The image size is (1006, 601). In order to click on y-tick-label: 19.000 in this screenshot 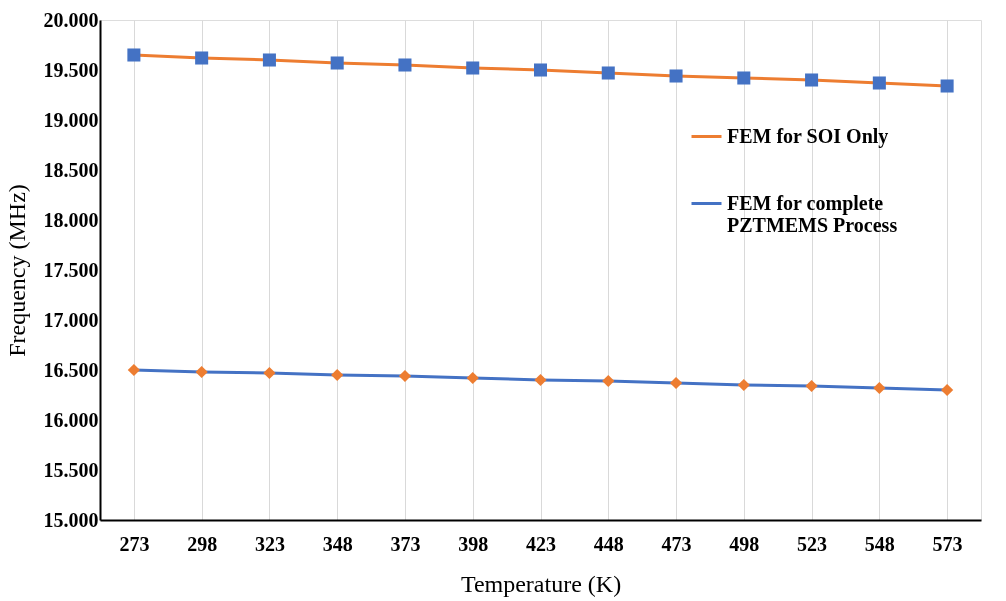, I will do `click(71, 119)`.